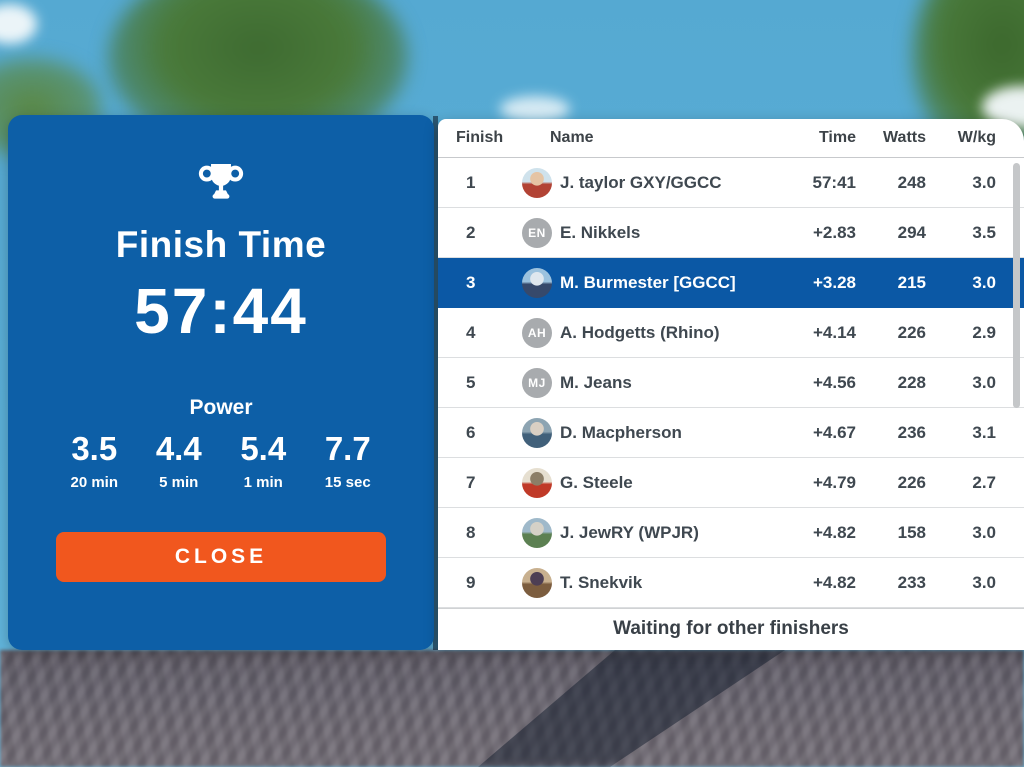 The height and width of the screenshot is (767, 1024). I want to click on column-header-time: Time, so click(837, 137).